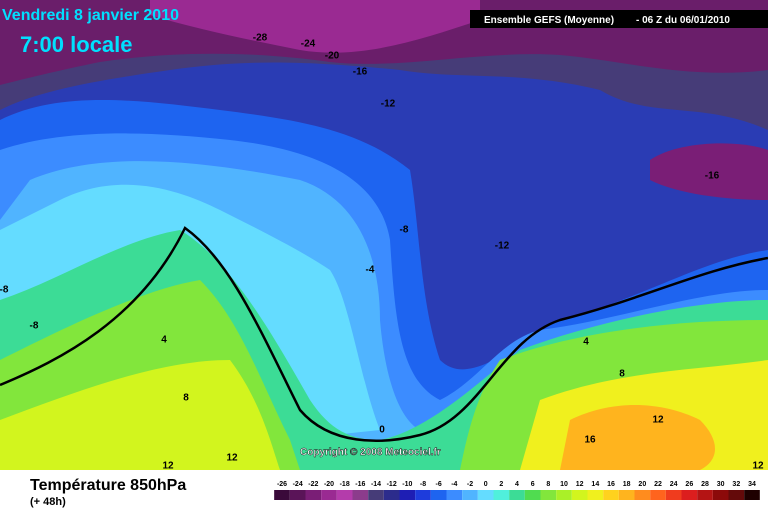 This screenshot has height=512, width=768. I want to click on legend-label: 28, so click(705, 484).